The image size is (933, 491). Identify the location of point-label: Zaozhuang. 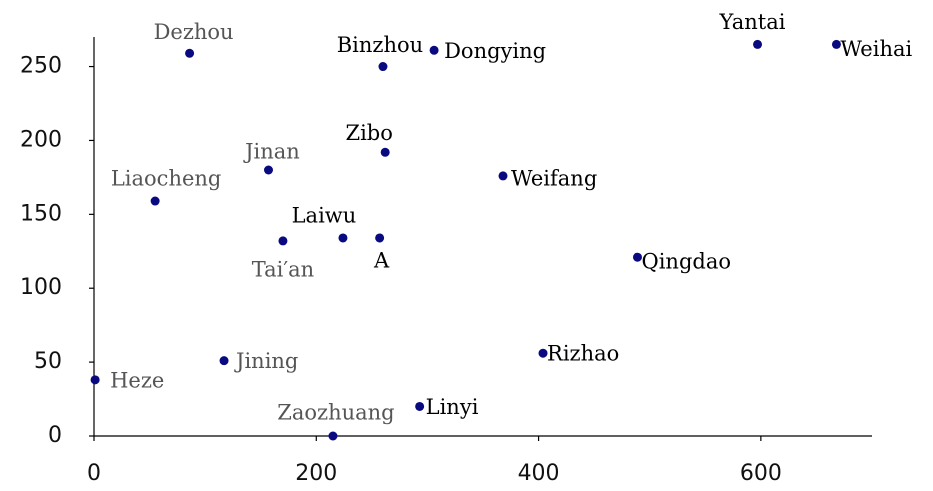
(335, 413).